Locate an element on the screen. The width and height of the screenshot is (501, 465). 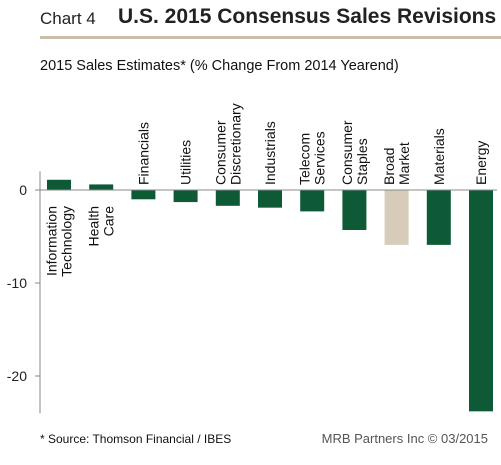
category-label-line: Broad is located at coordinates (389, 166).